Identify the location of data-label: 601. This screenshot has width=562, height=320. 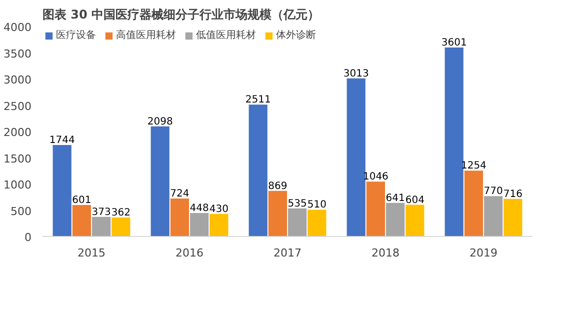
(82, 200).